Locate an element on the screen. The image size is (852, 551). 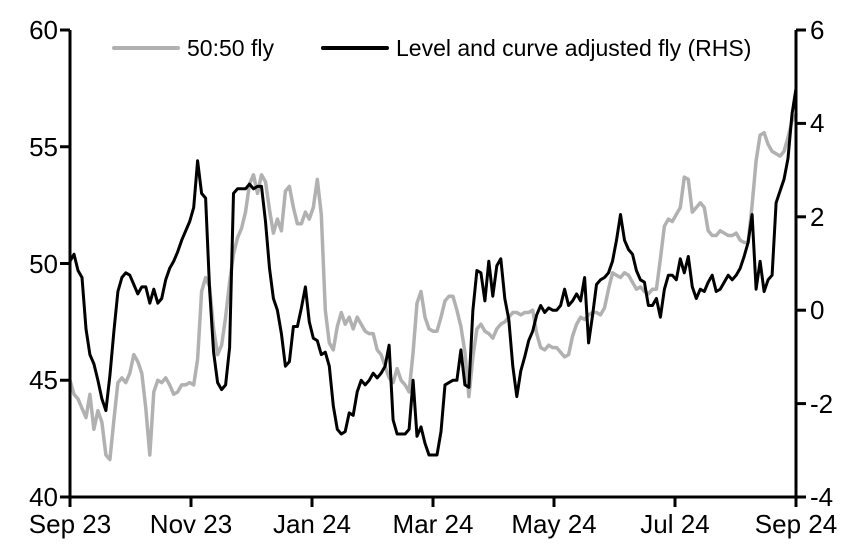
legend-item-level-curve-fly: Level and curve adjusted fly (RHS) is located at coordinates (536, 48).